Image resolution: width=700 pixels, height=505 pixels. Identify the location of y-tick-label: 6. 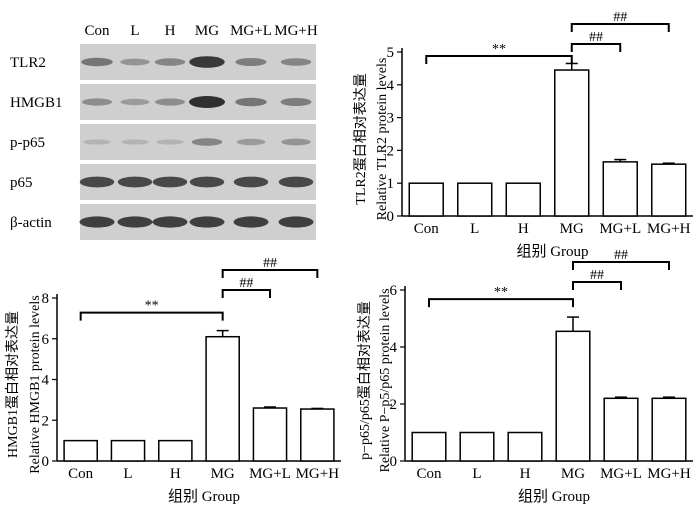
(394, 291).